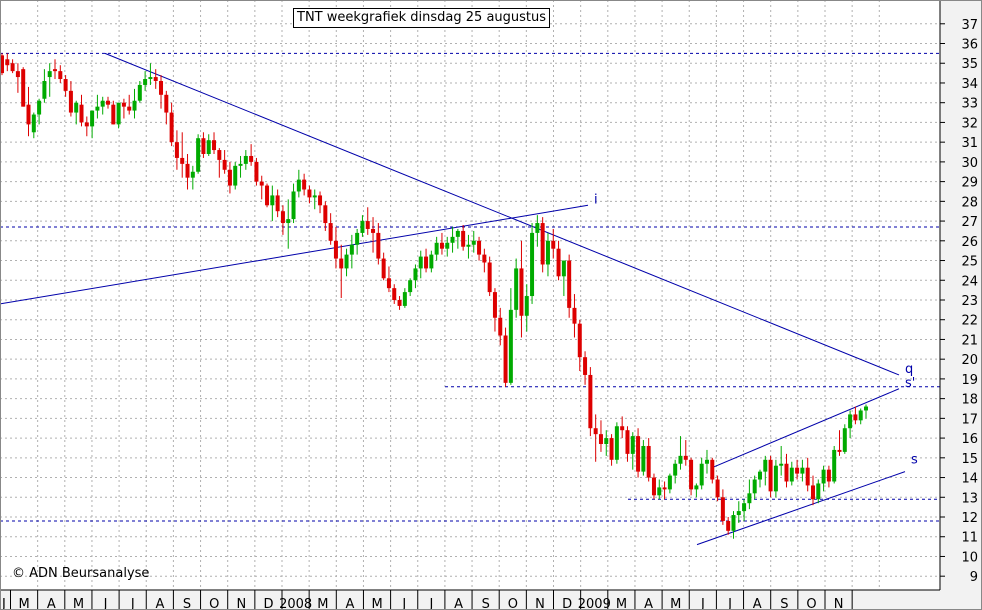 This screenshot has height=610, width=982. Describe the element at coordinates (969, 123) in the screenshot. I see `y-tick-label: 32` at that location.